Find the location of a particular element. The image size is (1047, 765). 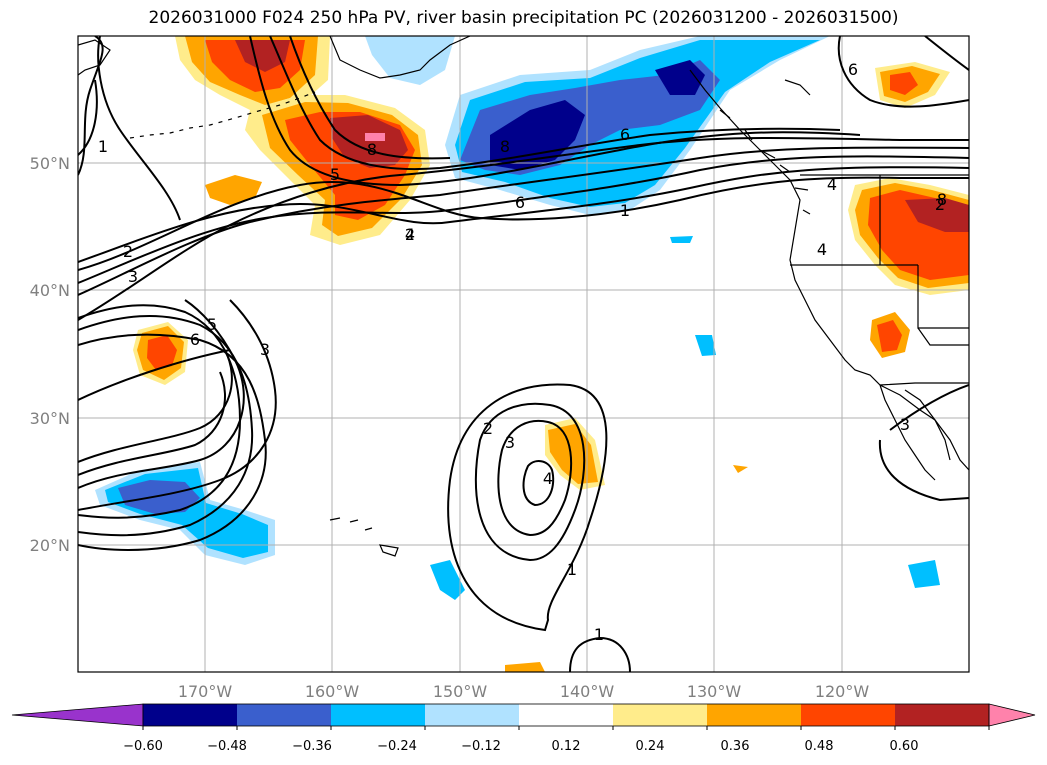

lon-label: 150°W is located at coordinates (460, 691).